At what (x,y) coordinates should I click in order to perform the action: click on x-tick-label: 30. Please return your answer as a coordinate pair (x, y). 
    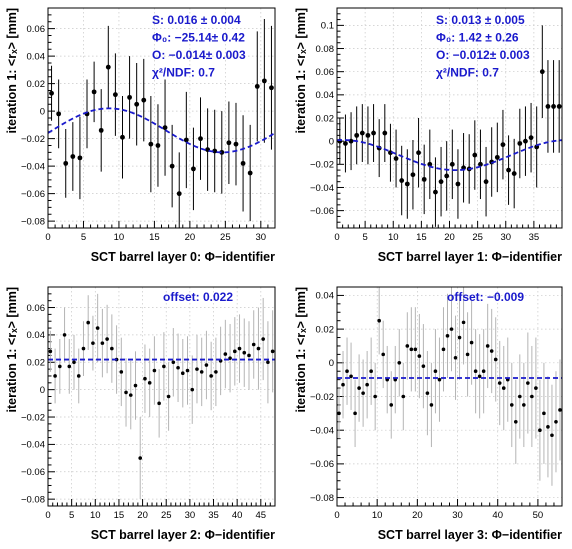
    Looking at the image, I should click on (457, 515).